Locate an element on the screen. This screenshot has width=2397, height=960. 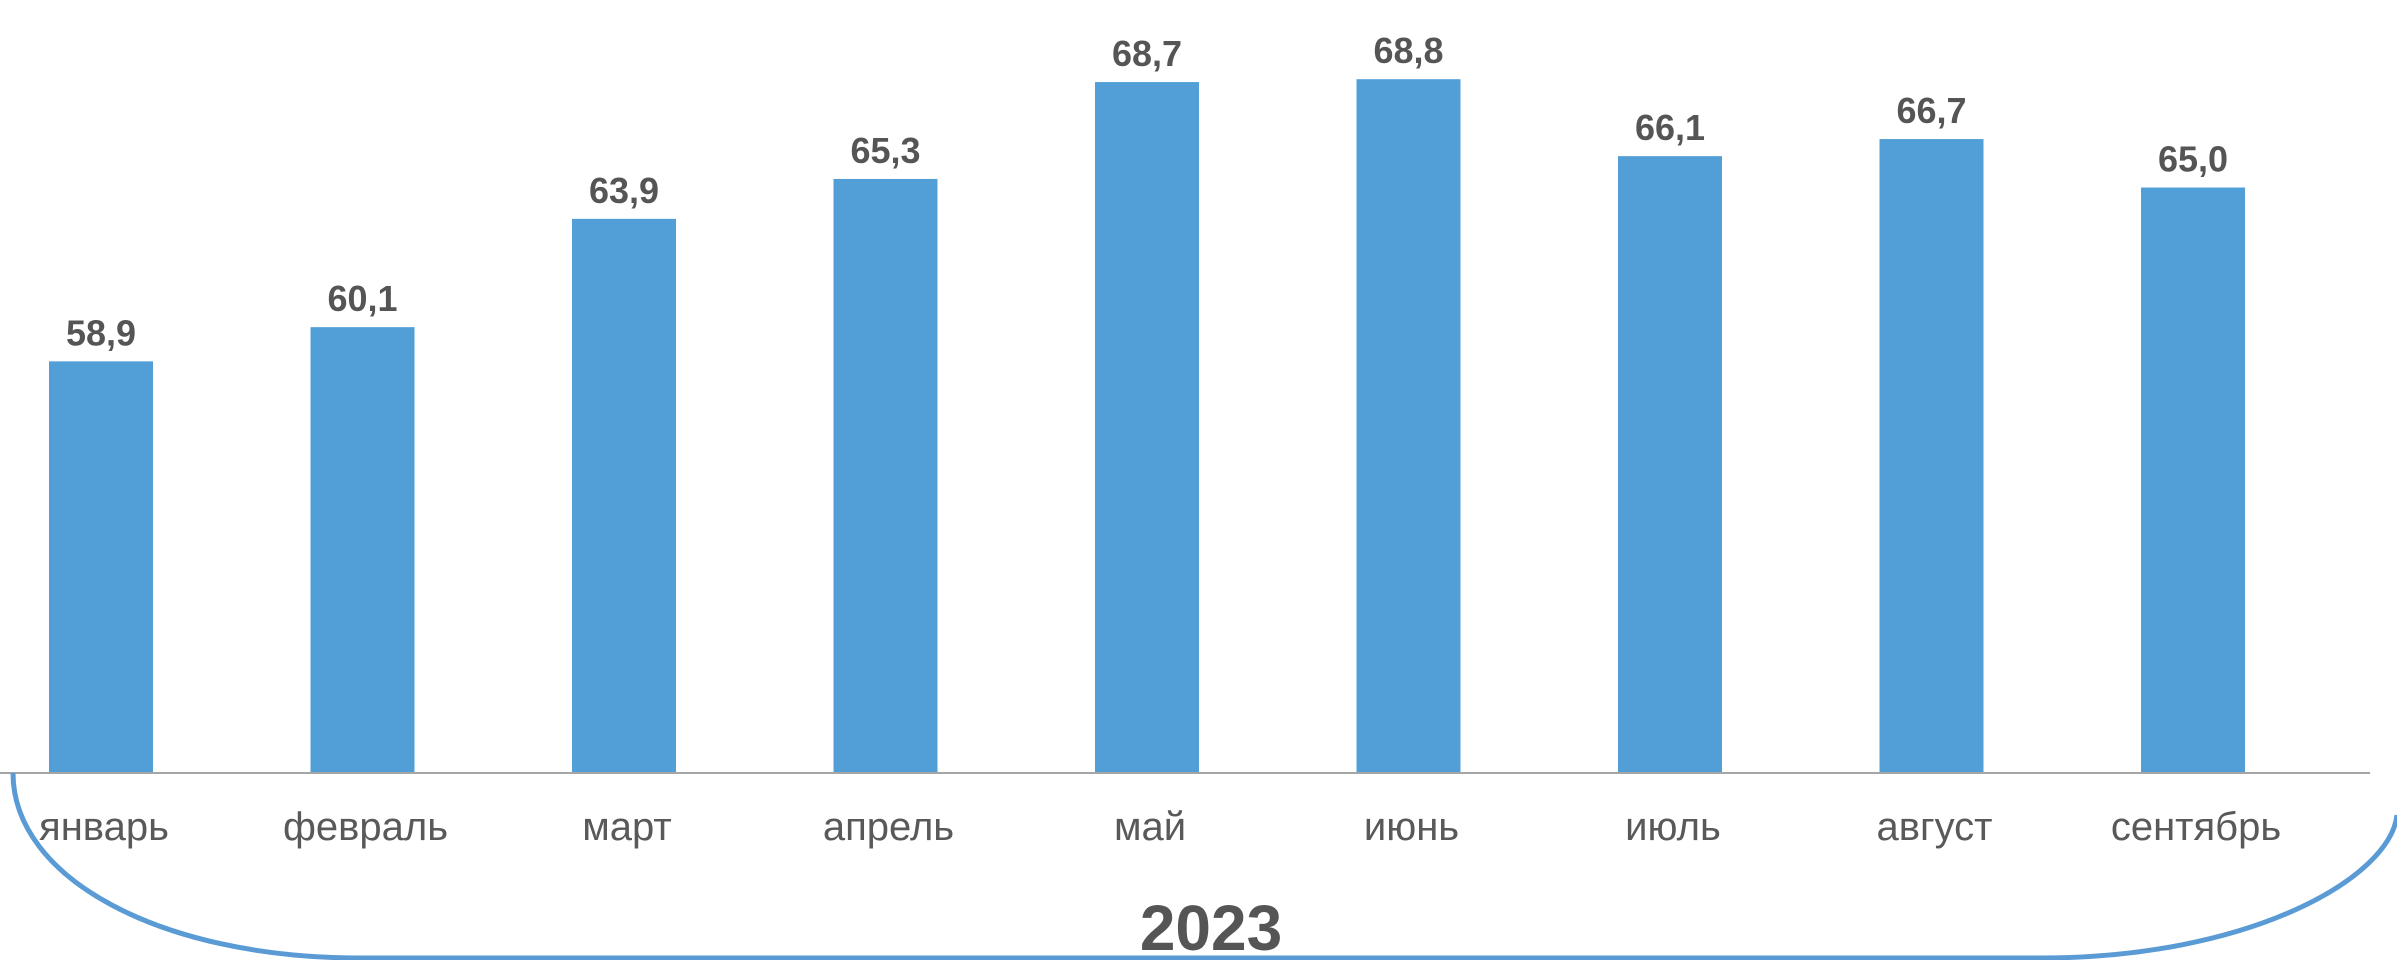
year-label: 2023 is located at coordinates (1211, 926).